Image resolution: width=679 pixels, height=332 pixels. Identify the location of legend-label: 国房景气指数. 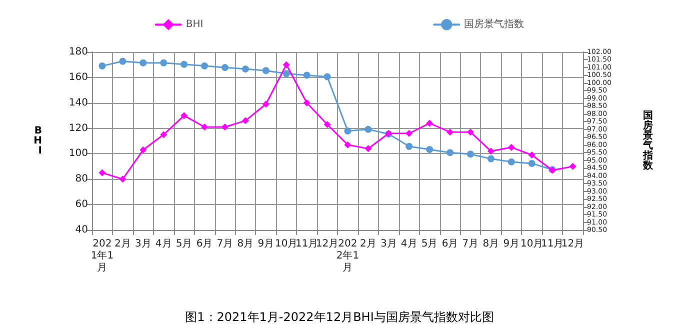
(494, 24).